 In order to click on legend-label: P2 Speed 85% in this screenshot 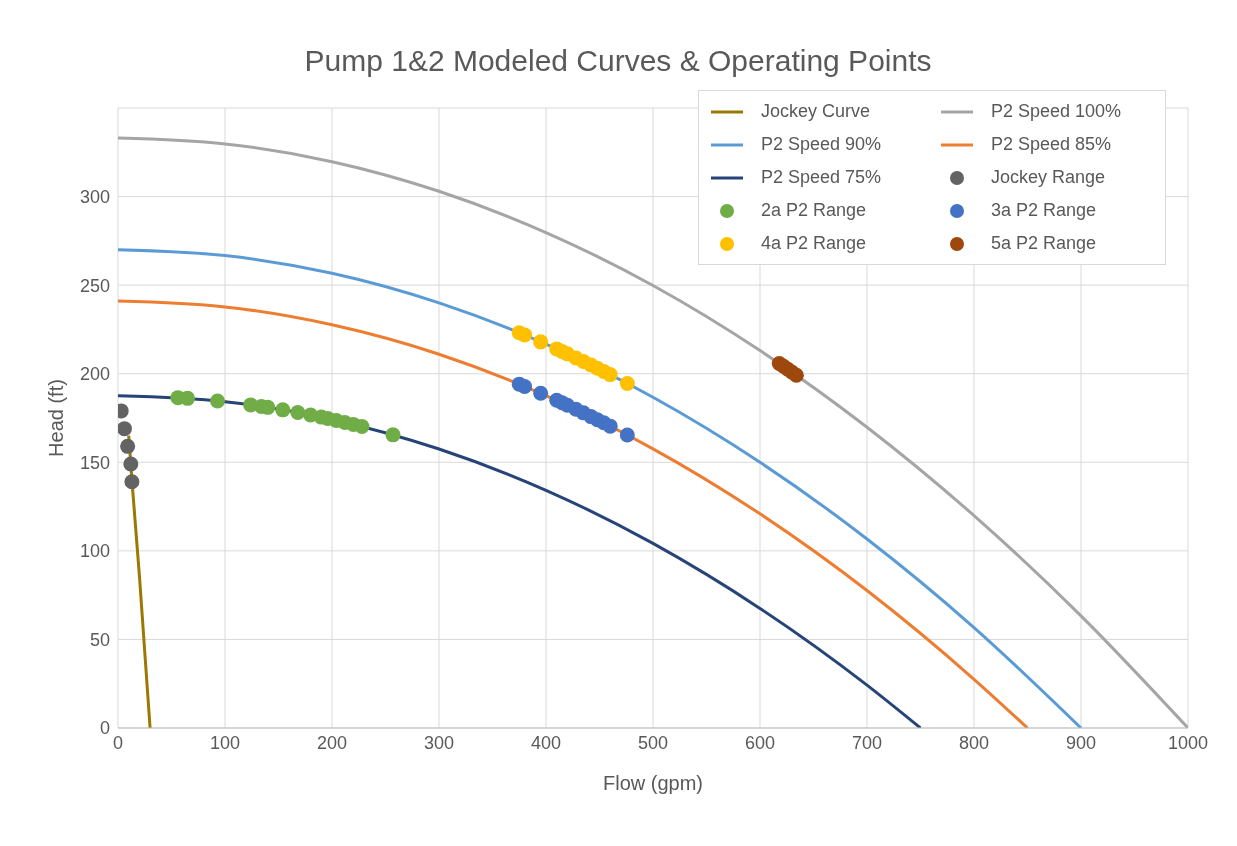, I will do `click(1051, 144)`.